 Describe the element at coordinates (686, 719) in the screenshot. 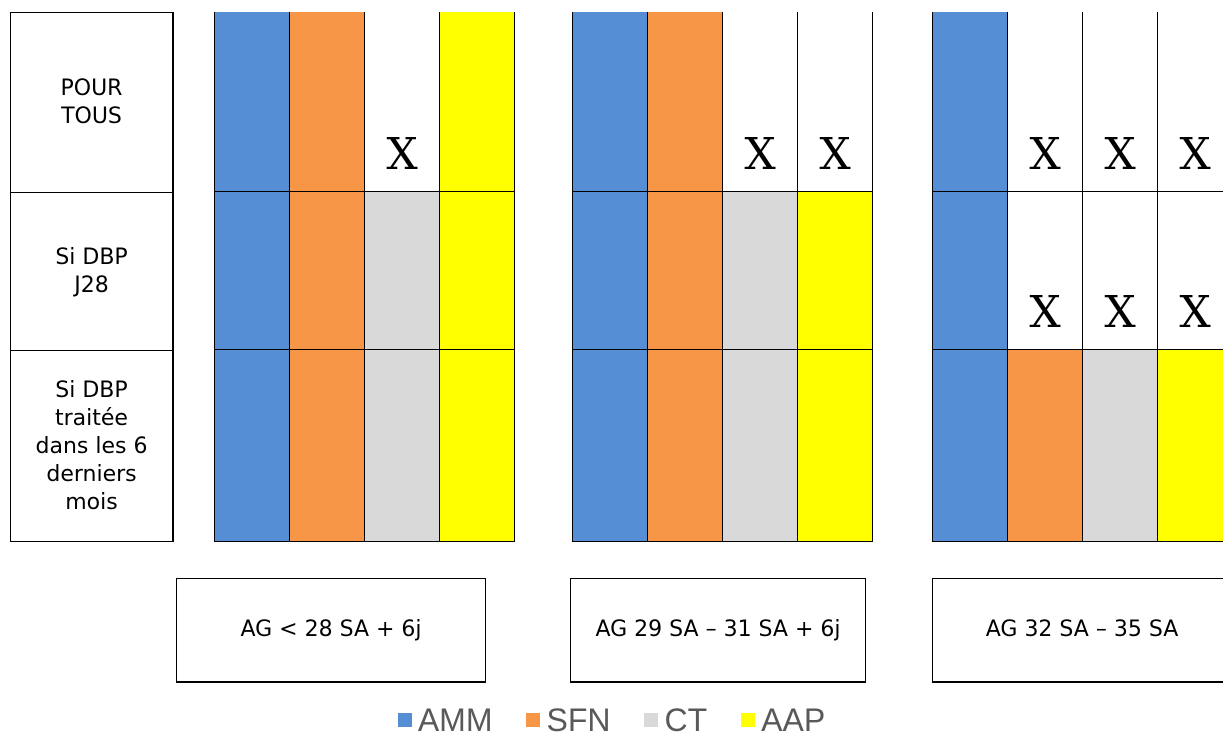

I see `legend-label: CT` at that location.